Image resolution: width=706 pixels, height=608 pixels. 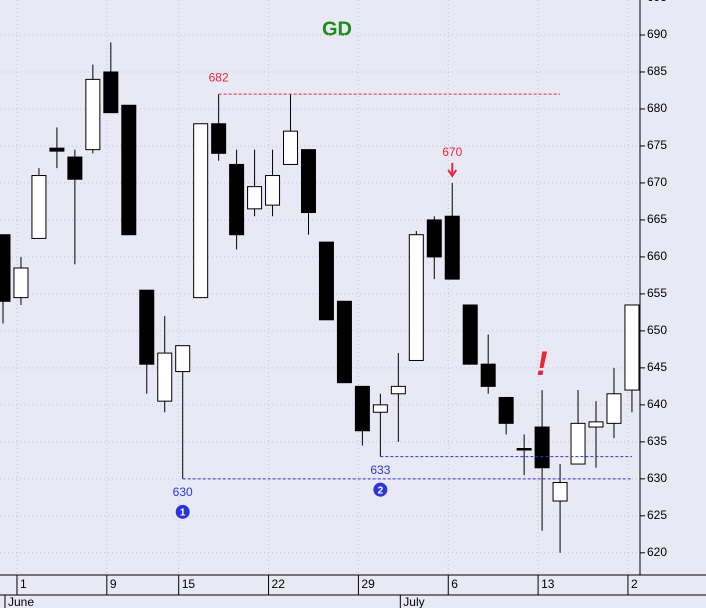 I want to click on badge-label: 2, so click(x=381, y=490).